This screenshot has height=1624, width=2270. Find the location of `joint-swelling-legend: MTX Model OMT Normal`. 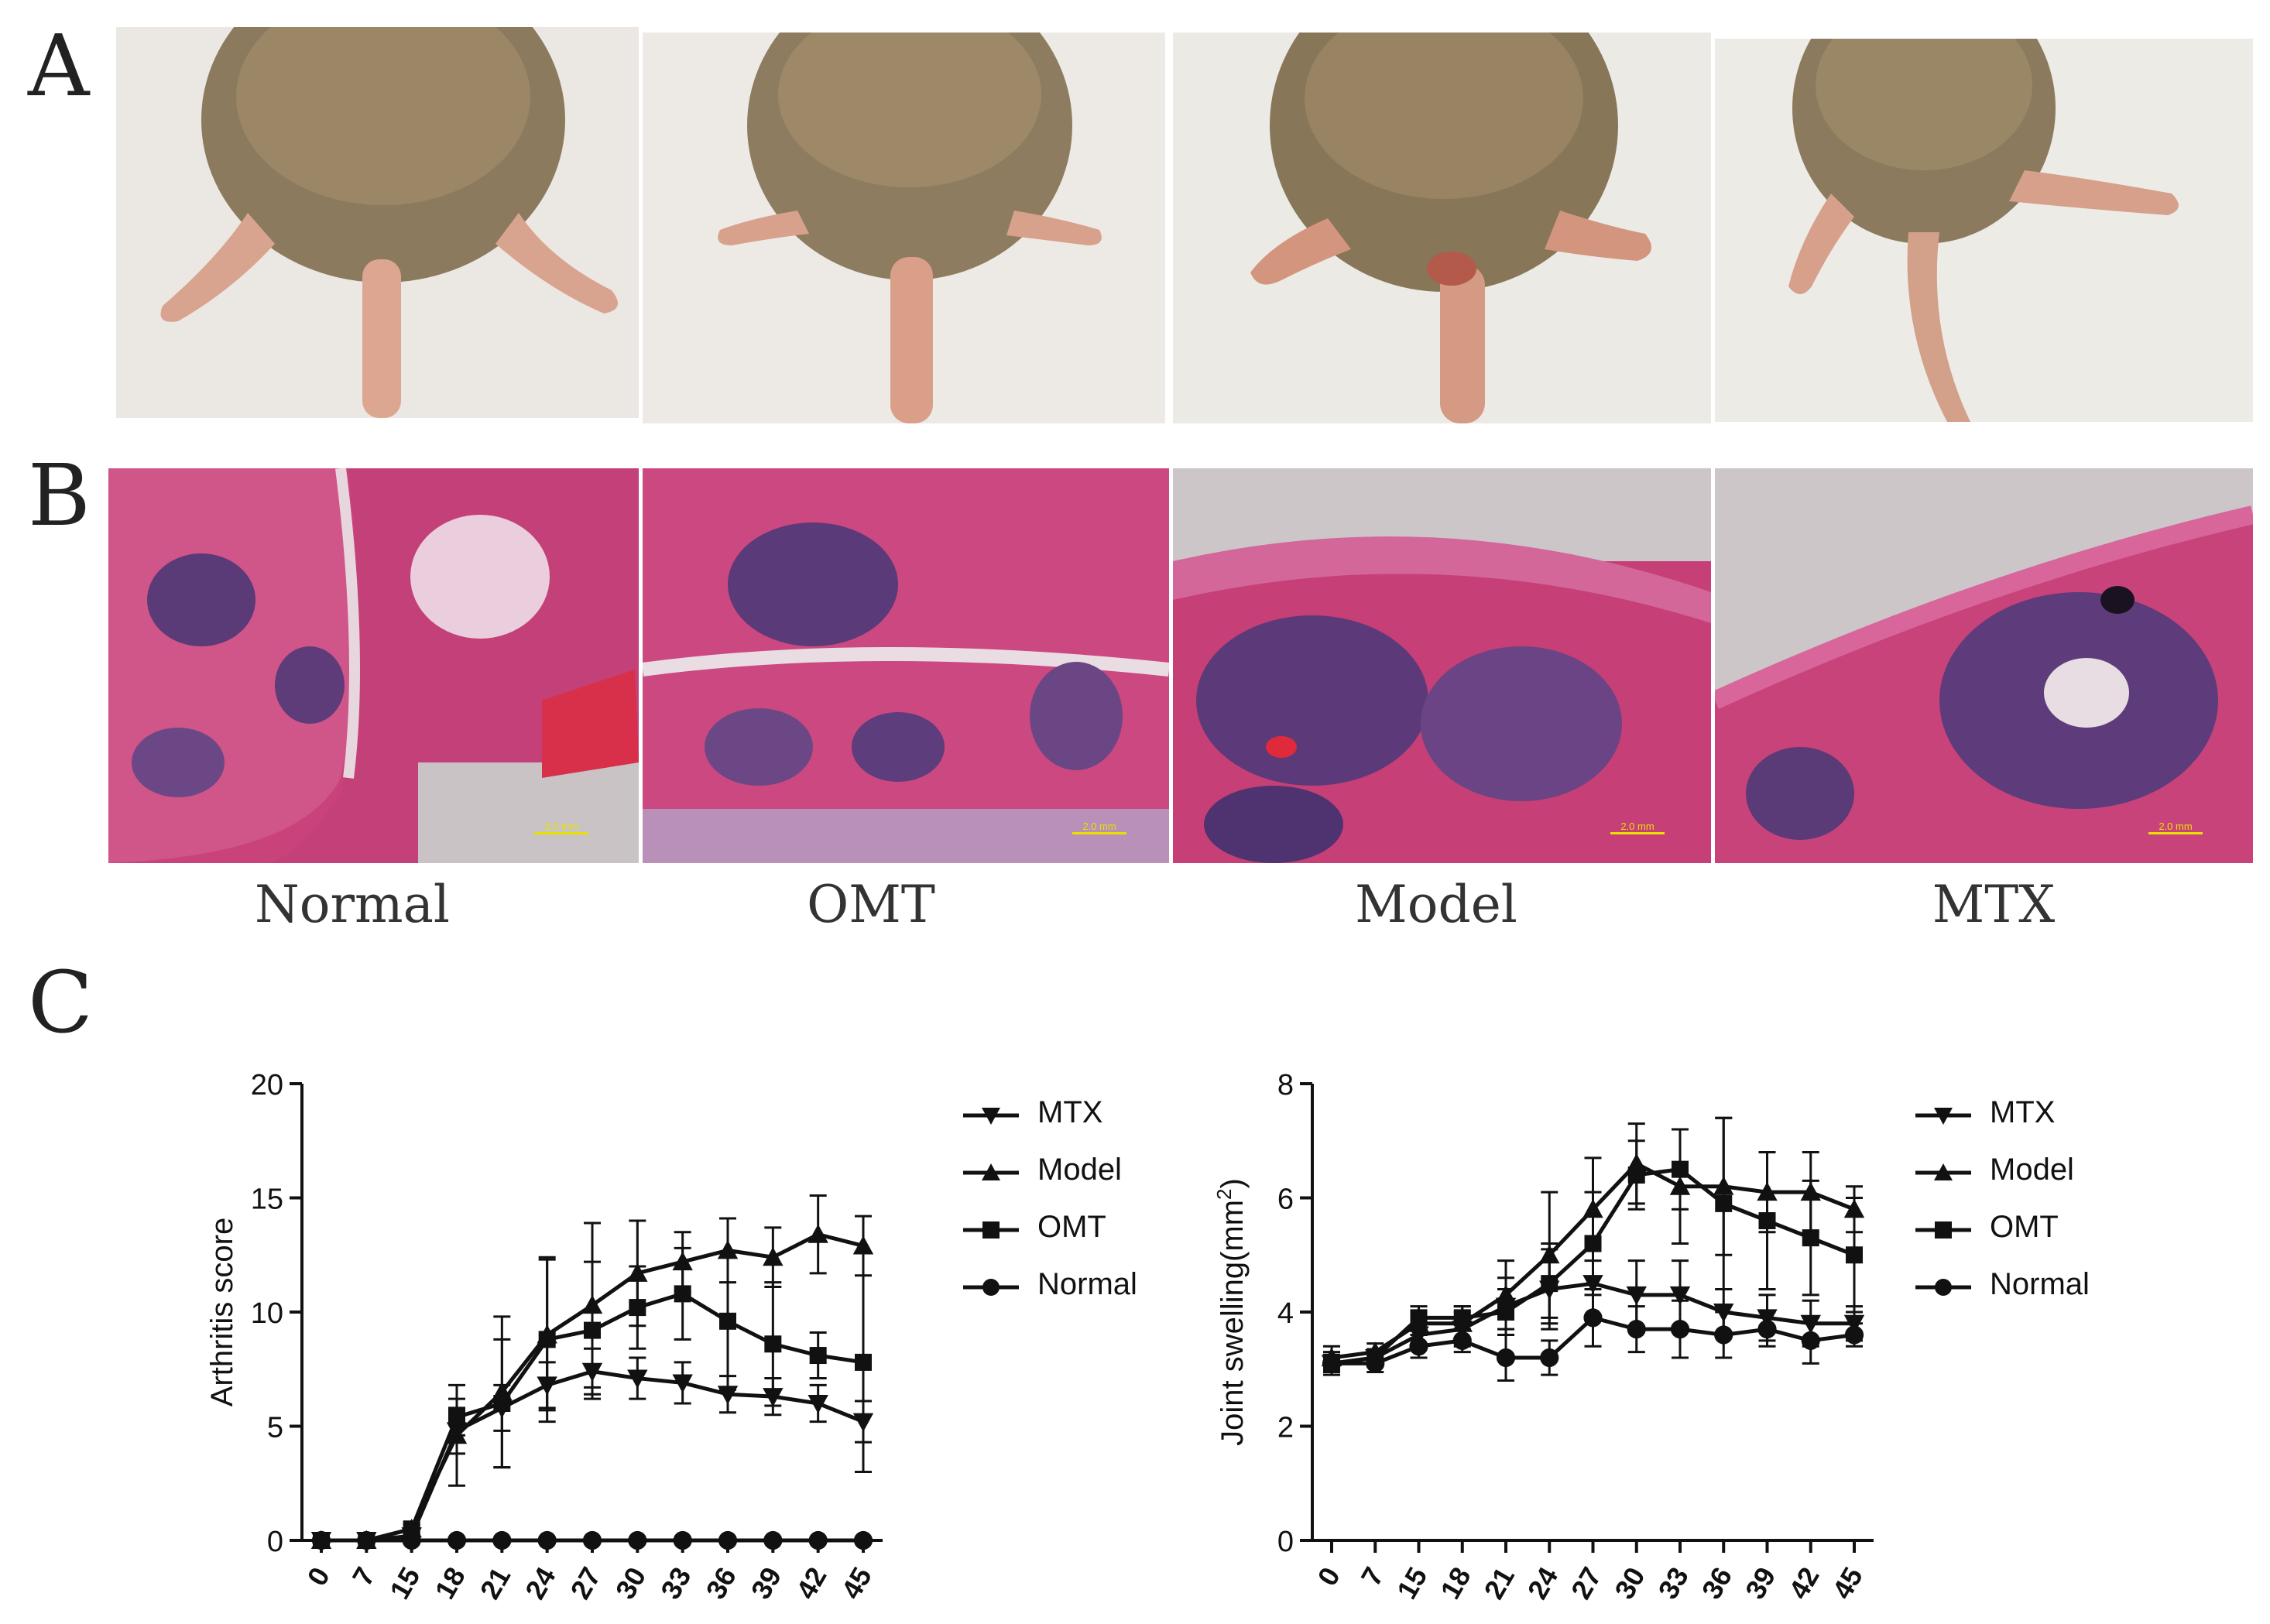

joint-swelling-legend: MTX Model OMT Normal is located at coordinates (2029, 1209).